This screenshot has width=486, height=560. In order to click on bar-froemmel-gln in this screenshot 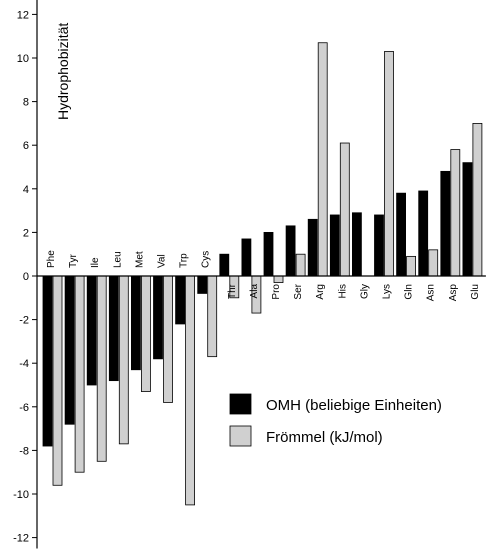, I will do `click(411, 266)`.